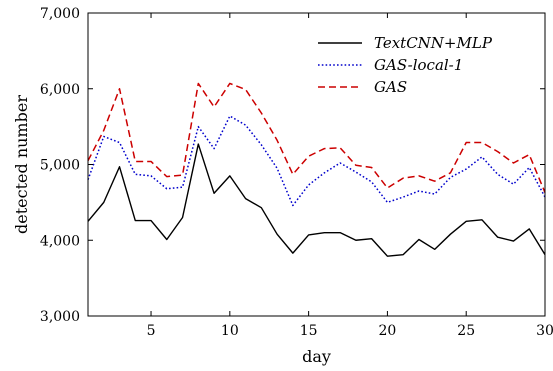 The image size is (553, 371). I want to click on y-axis-label: detected number, so click(21, 164).